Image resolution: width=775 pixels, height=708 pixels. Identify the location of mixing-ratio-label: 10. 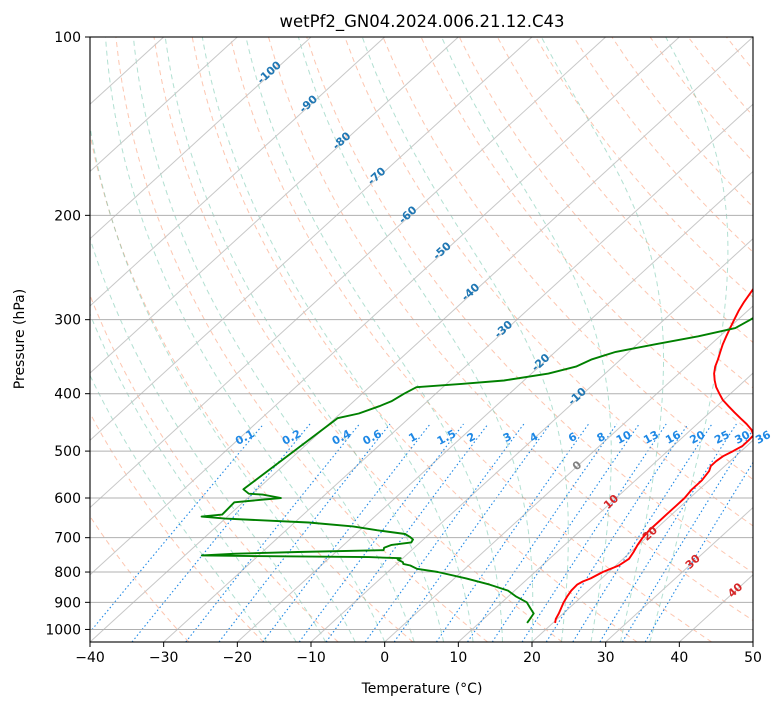
(624, 437).